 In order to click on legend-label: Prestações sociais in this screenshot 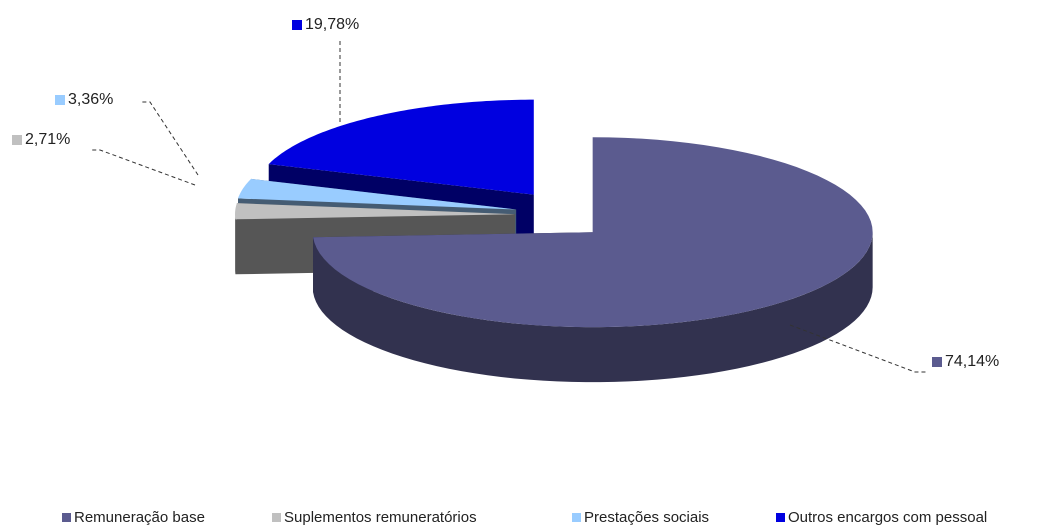, I will do `click(646, 517)`.